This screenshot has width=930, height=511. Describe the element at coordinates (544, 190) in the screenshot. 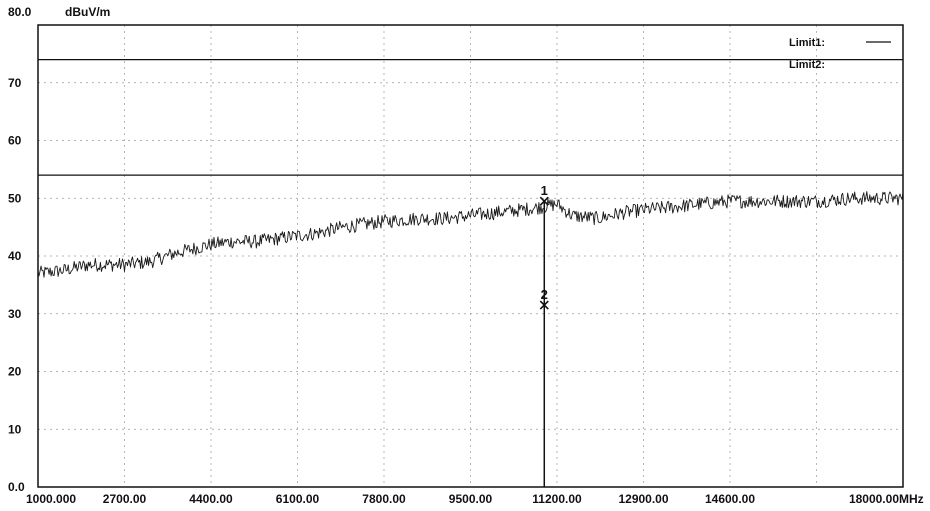

I see `marker-label: 1` at that location.